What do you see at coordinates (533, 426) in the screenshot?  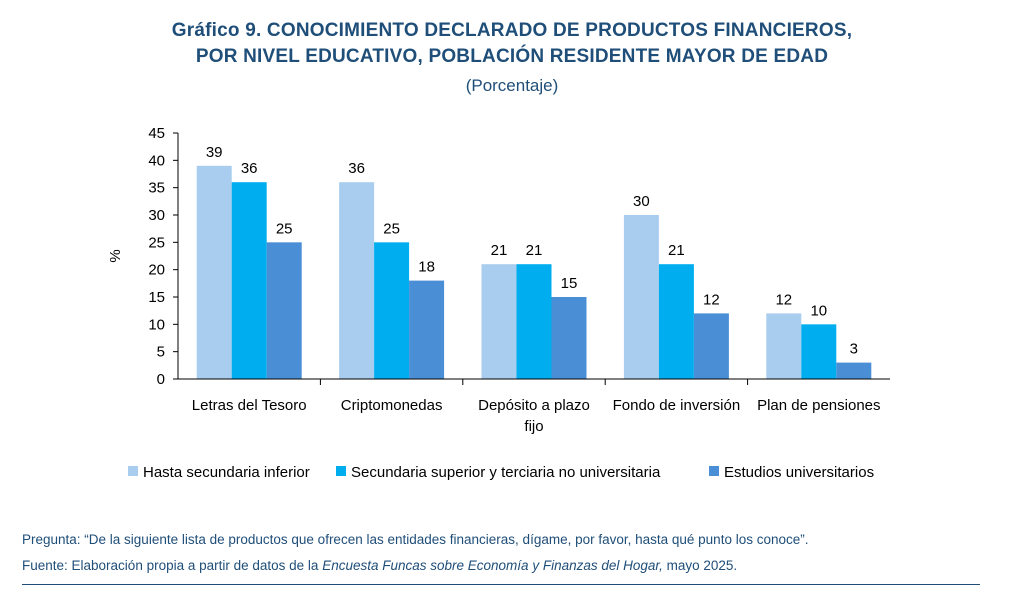 I see `x-category-label: fijo` at bounding box center [533, 426].